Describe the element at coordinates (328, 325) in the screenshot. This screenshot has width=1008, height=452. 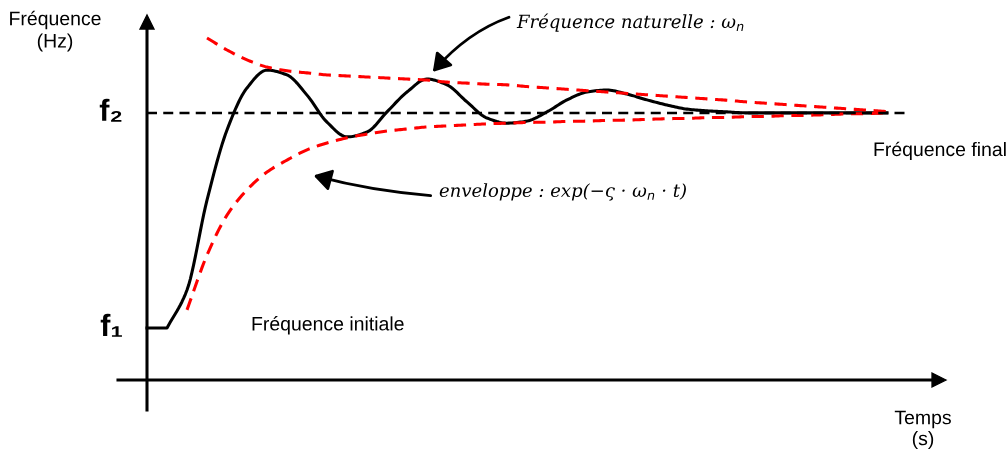
I see `annotation: Fréquence initiale` at that location.